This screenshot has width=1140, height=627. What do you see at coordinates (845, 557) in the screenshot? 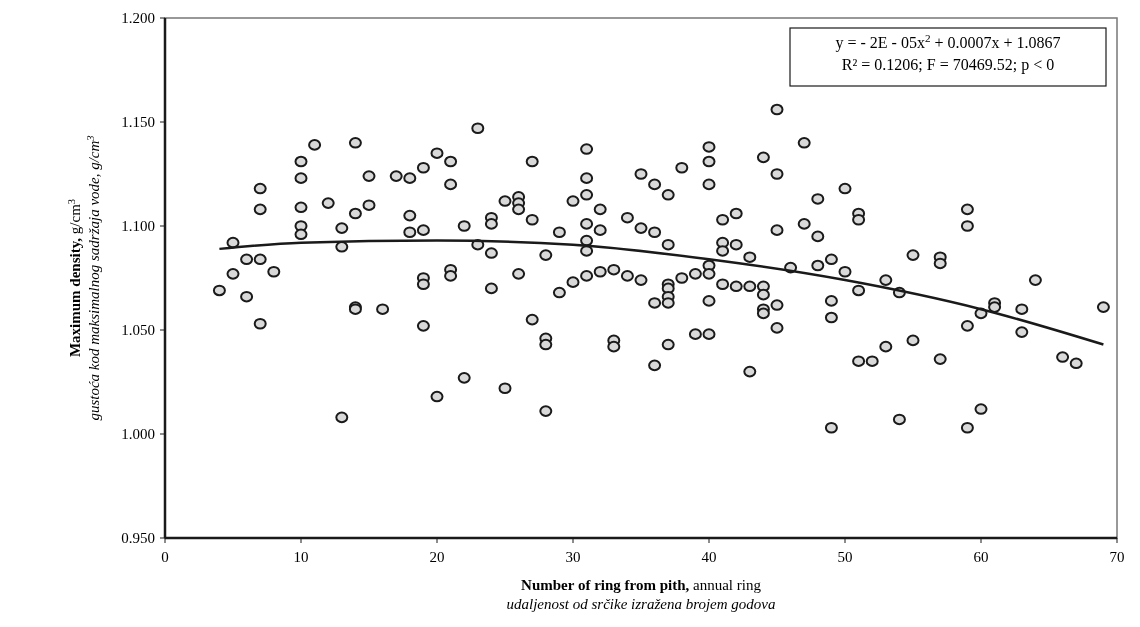
I see `x-tick-label: 50` at bounding box center [845, 557].